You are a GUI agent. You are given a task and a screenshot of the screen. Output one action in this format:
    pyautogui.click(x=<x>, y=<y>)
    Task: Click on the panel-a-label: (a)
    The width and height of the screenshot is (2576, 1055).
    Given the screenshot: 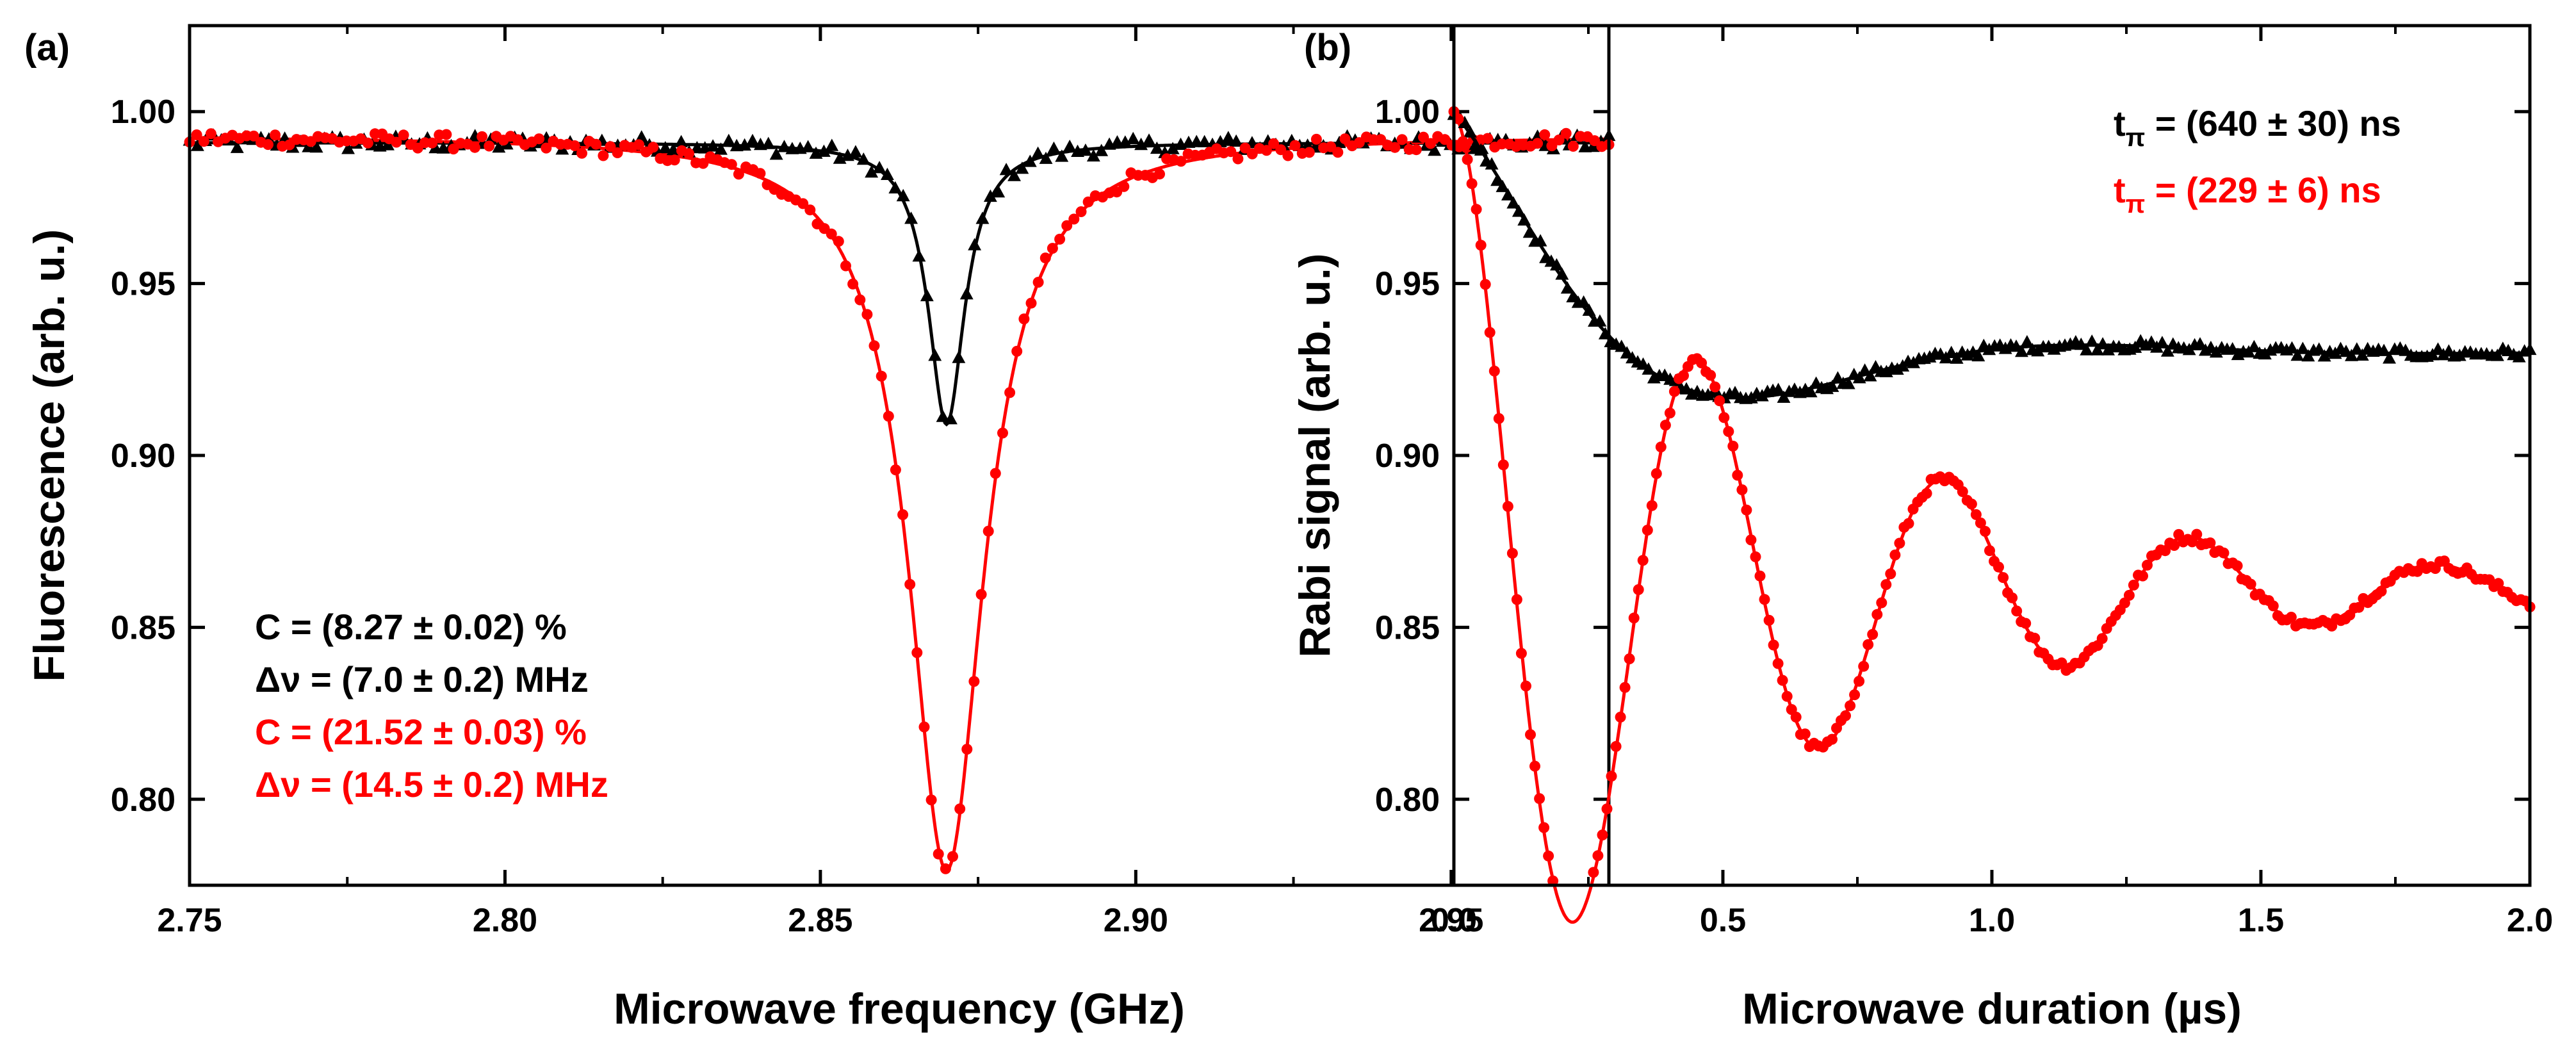 What is the action you would take?
    pyautogui.click(x=47, y=48)
    